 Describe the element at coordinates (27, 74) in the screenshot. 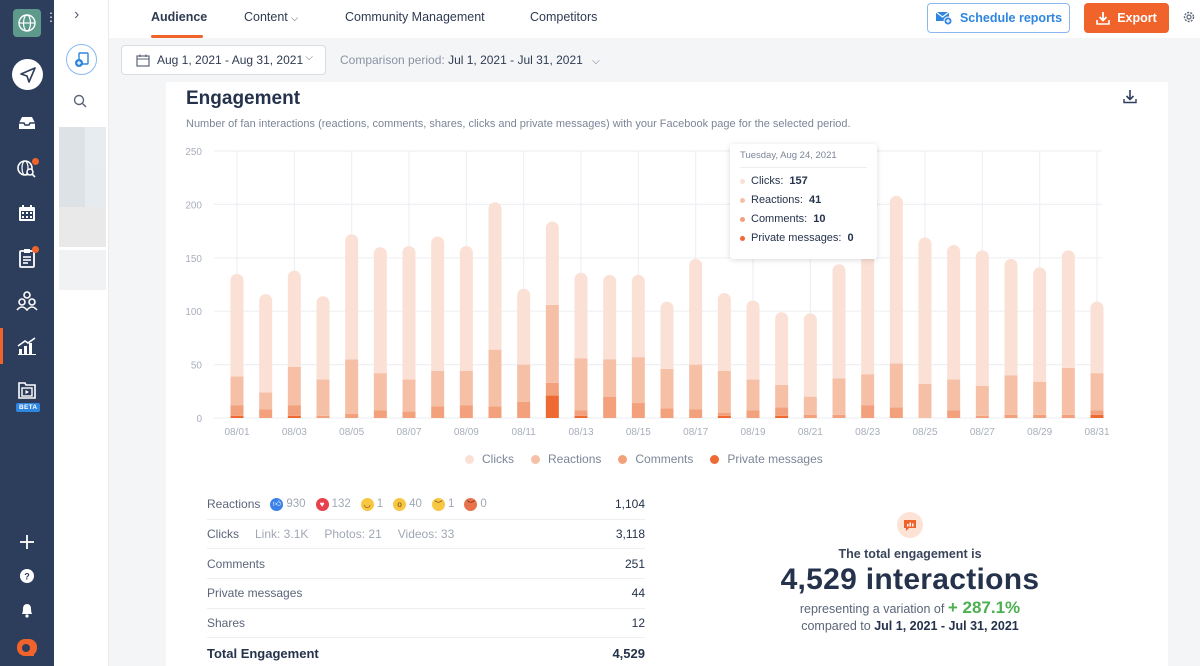

I see `rail-item-publish` at that location.